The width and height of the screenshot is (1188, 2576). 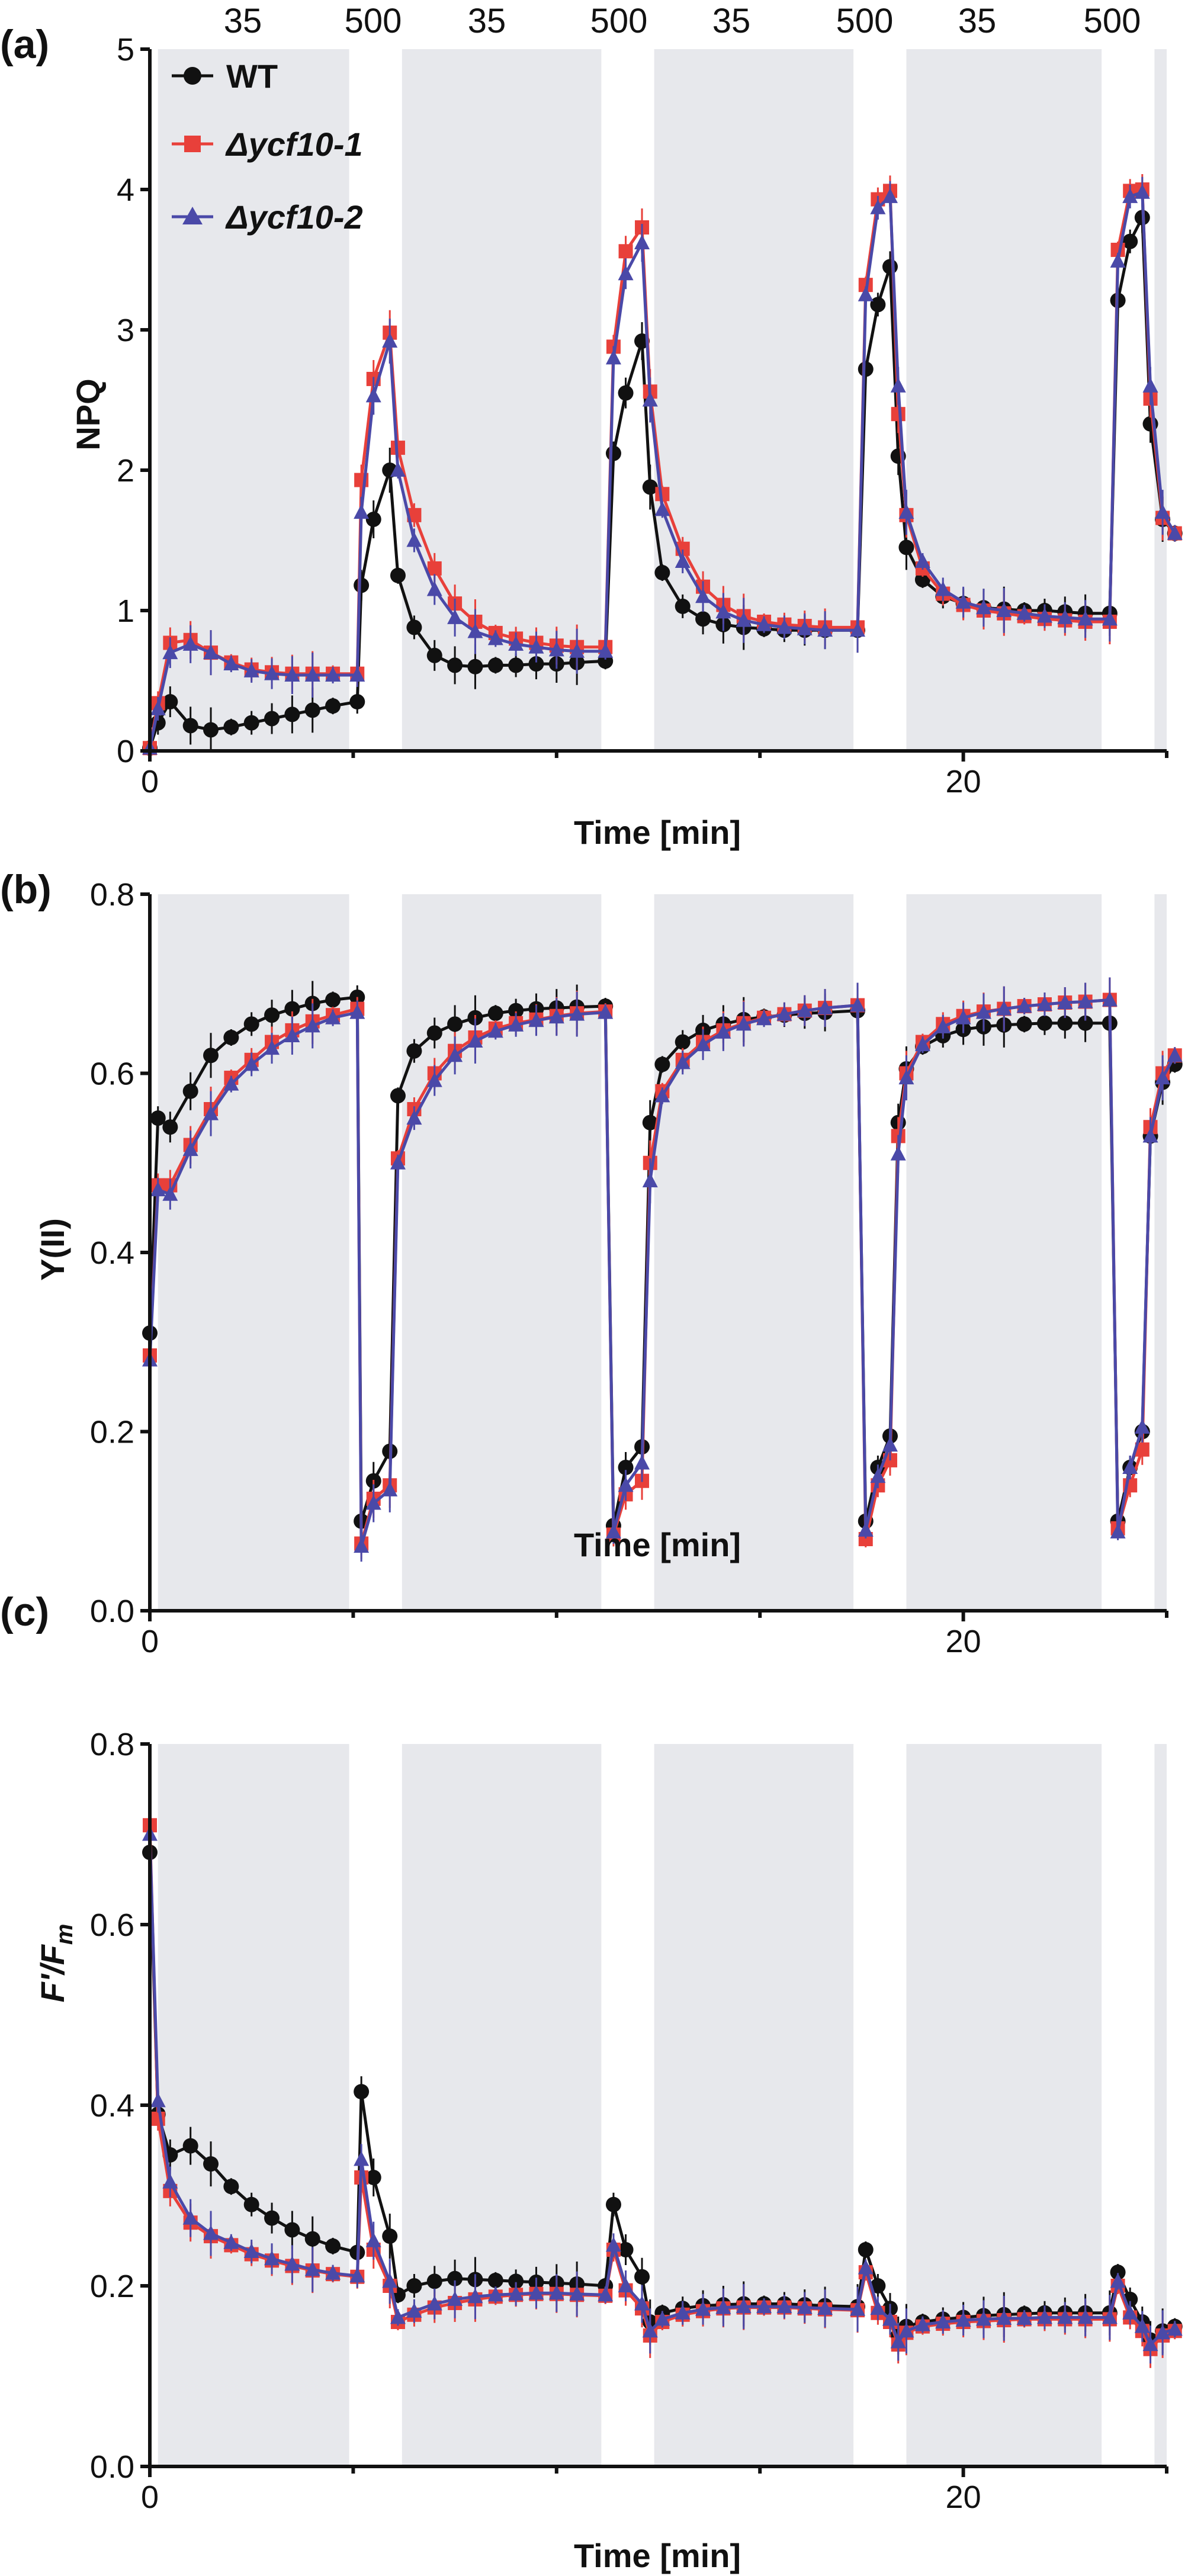 I want to click on x-tick-label-c-1: 20, so click(x=963, y=2497).